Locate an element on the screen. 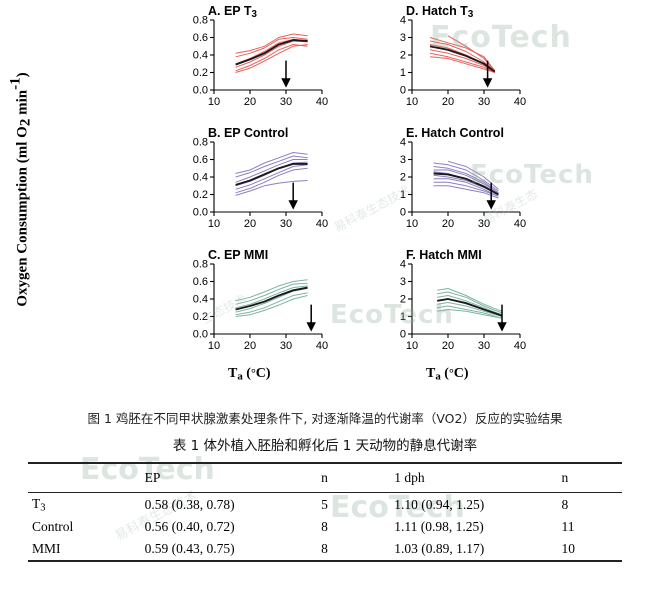  plot-f: 10 20 30 40 0 1 2 3 4 is located at coordinates (463, 305).